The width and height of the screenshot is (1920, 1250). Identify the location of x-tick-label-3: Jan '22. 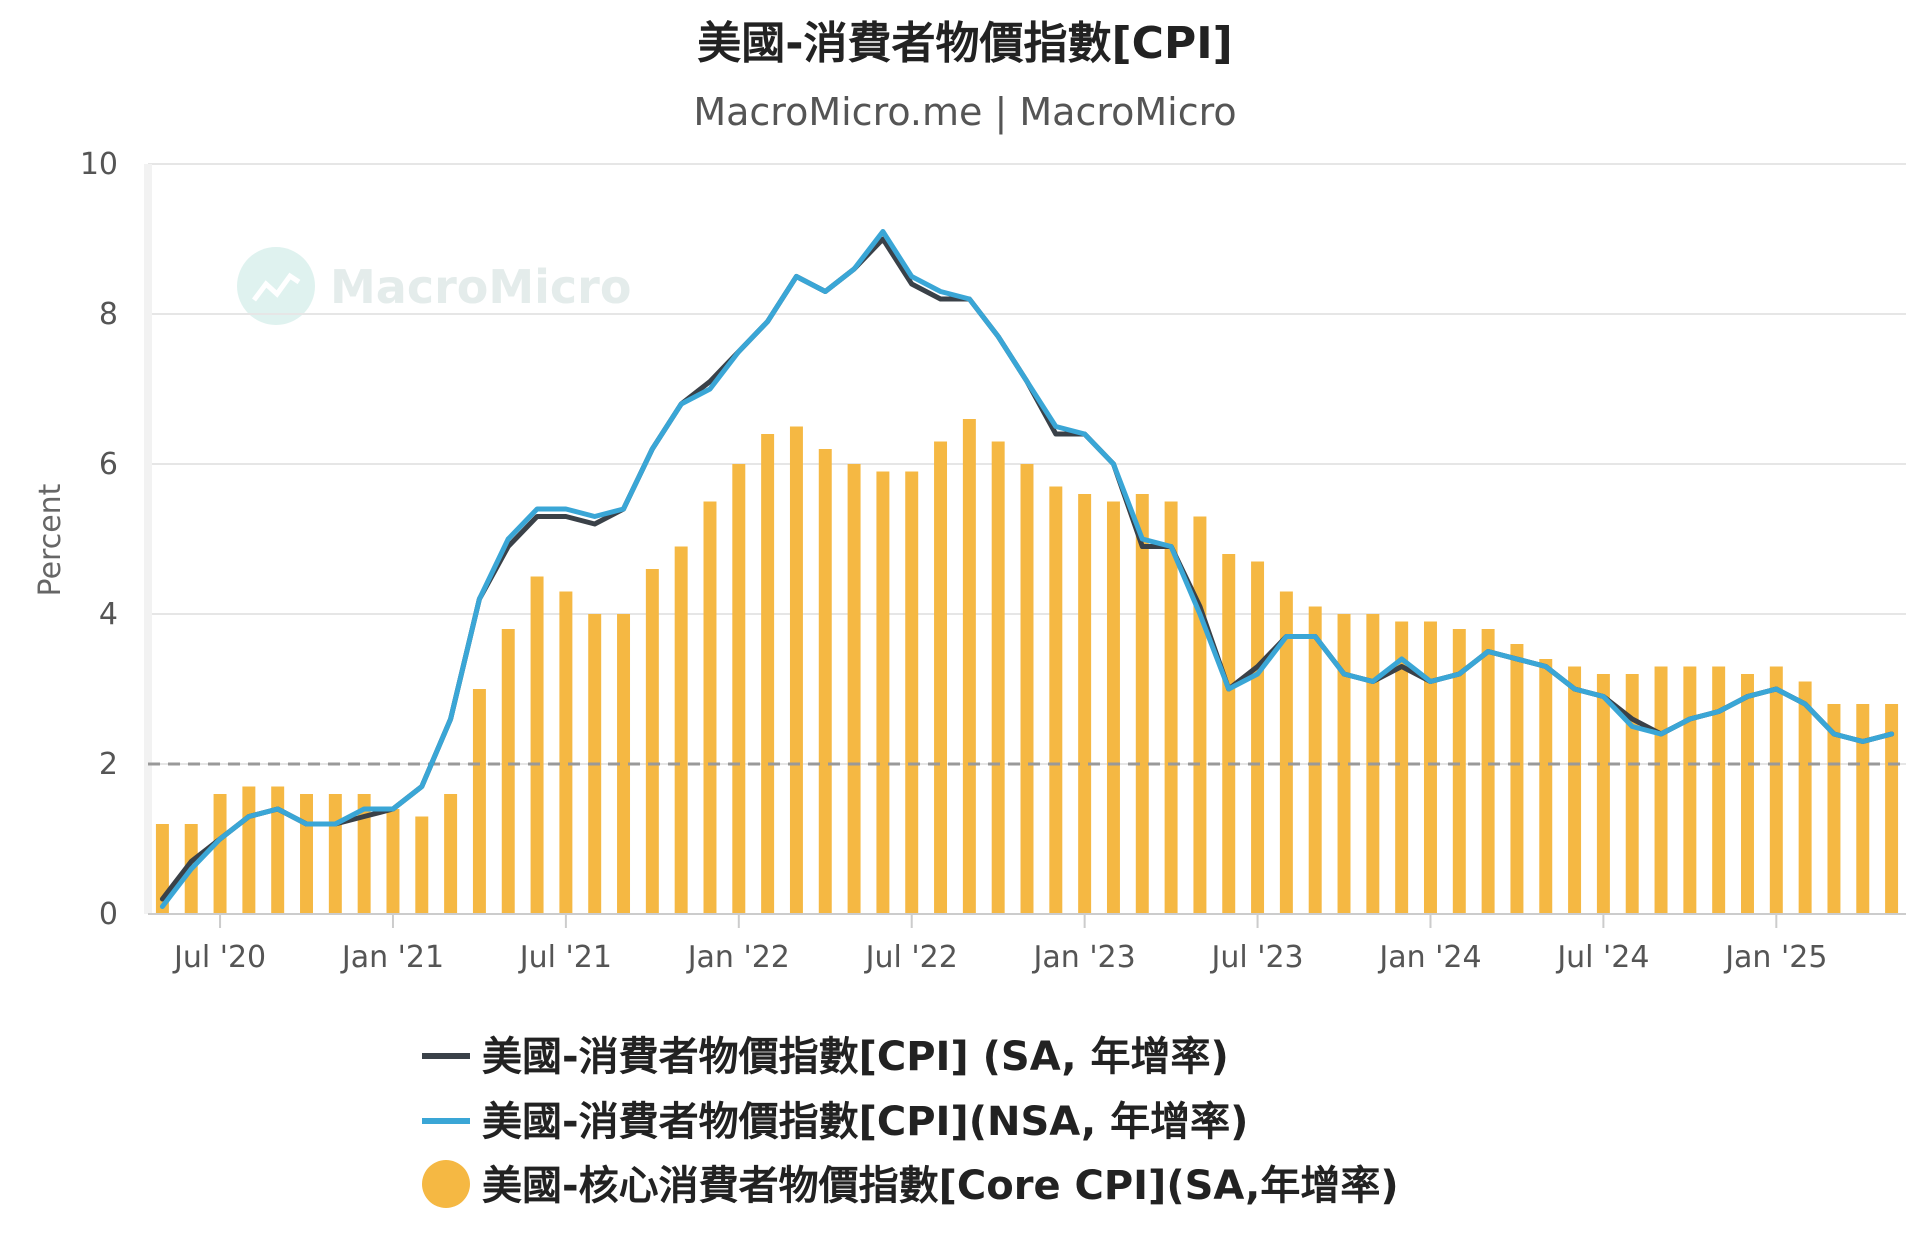
(738, 957).